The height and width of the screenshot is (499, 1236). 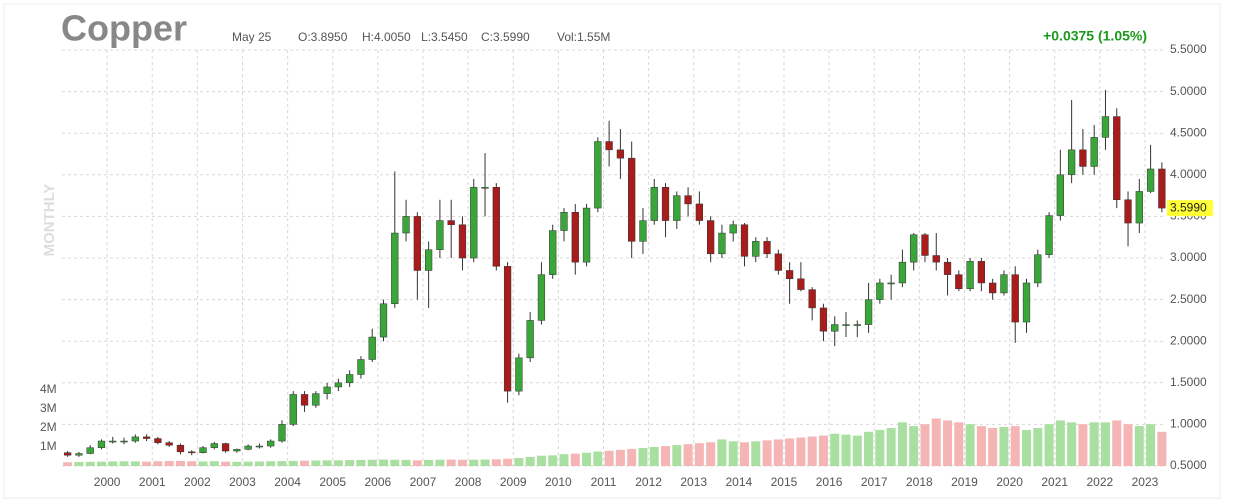 I want to click on y-tick-label: 0.5000, so click(x=1188, y=465).